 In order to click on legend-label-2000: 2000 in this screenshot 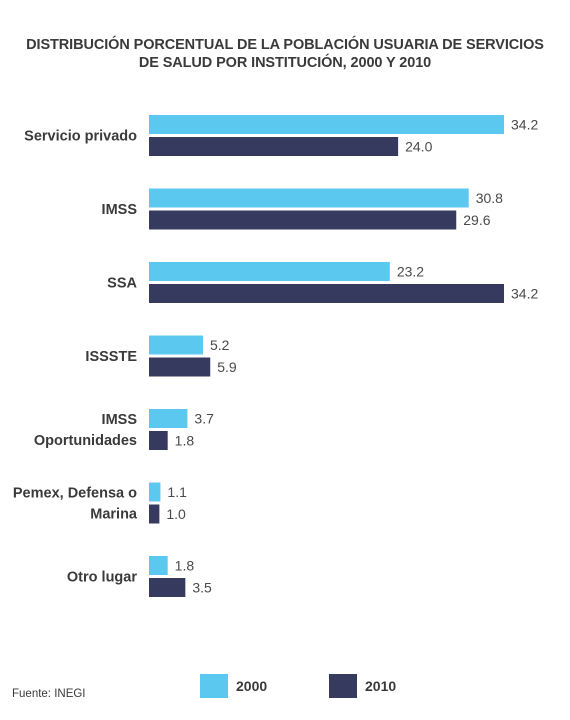, I will do `click(252, 686)`.